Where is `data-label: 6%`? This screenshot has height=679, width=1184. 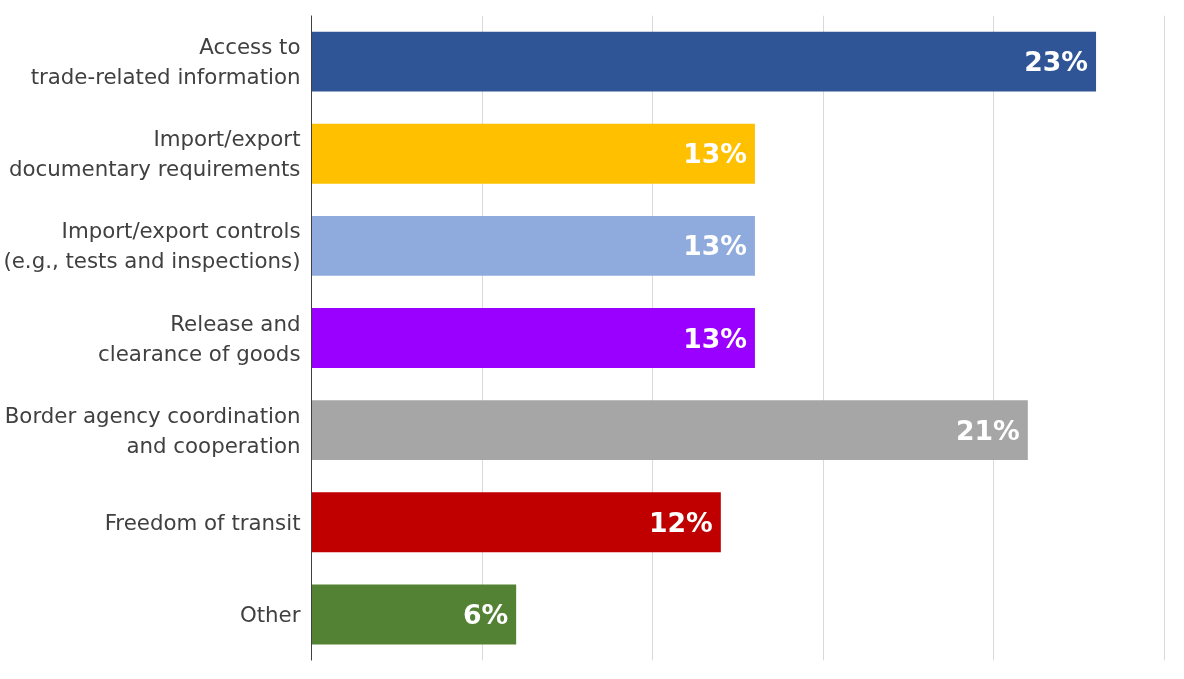 data-label: 6% is located at coordinates (485, 614).